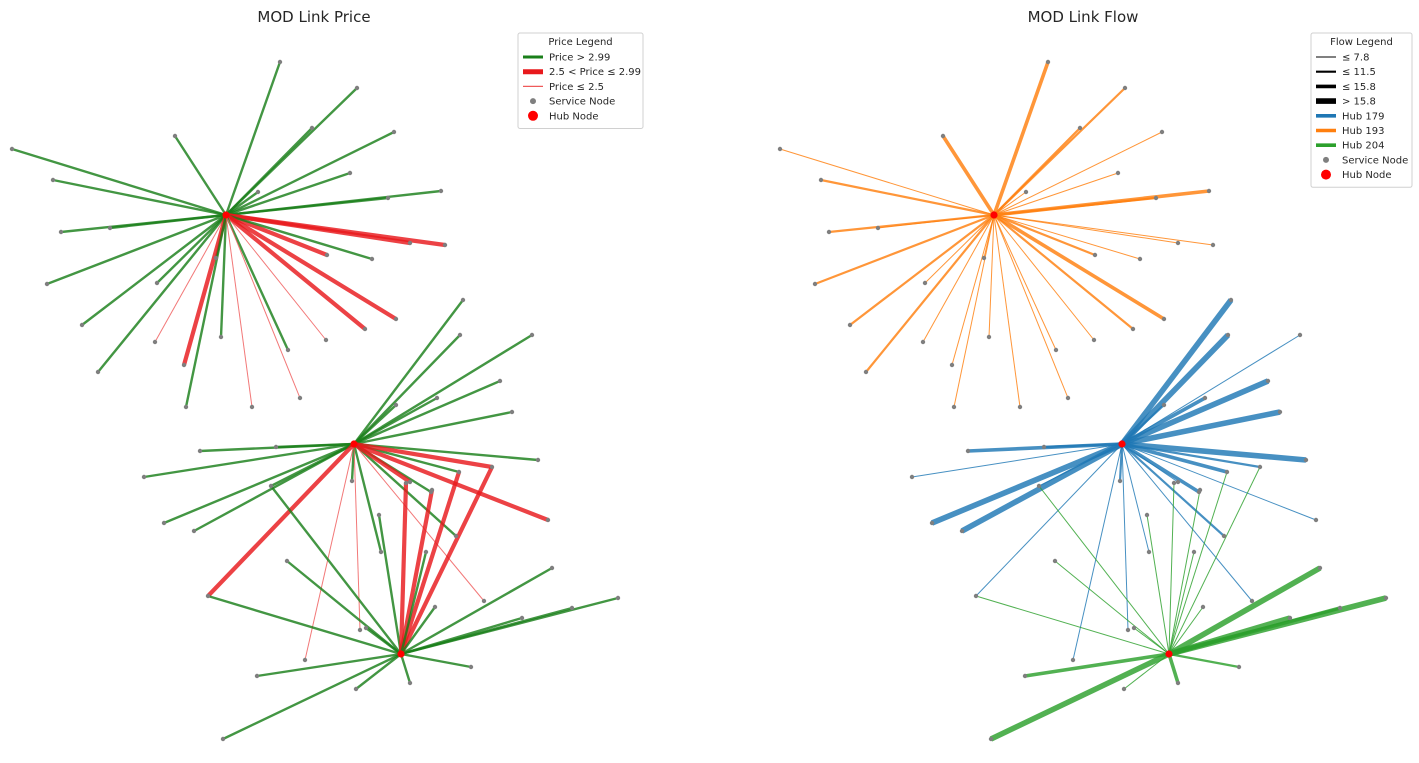 This screenshot has height=763, width=1419. I want to click on flow-panel-title: MOD Link Flow, so click(1083, 17).